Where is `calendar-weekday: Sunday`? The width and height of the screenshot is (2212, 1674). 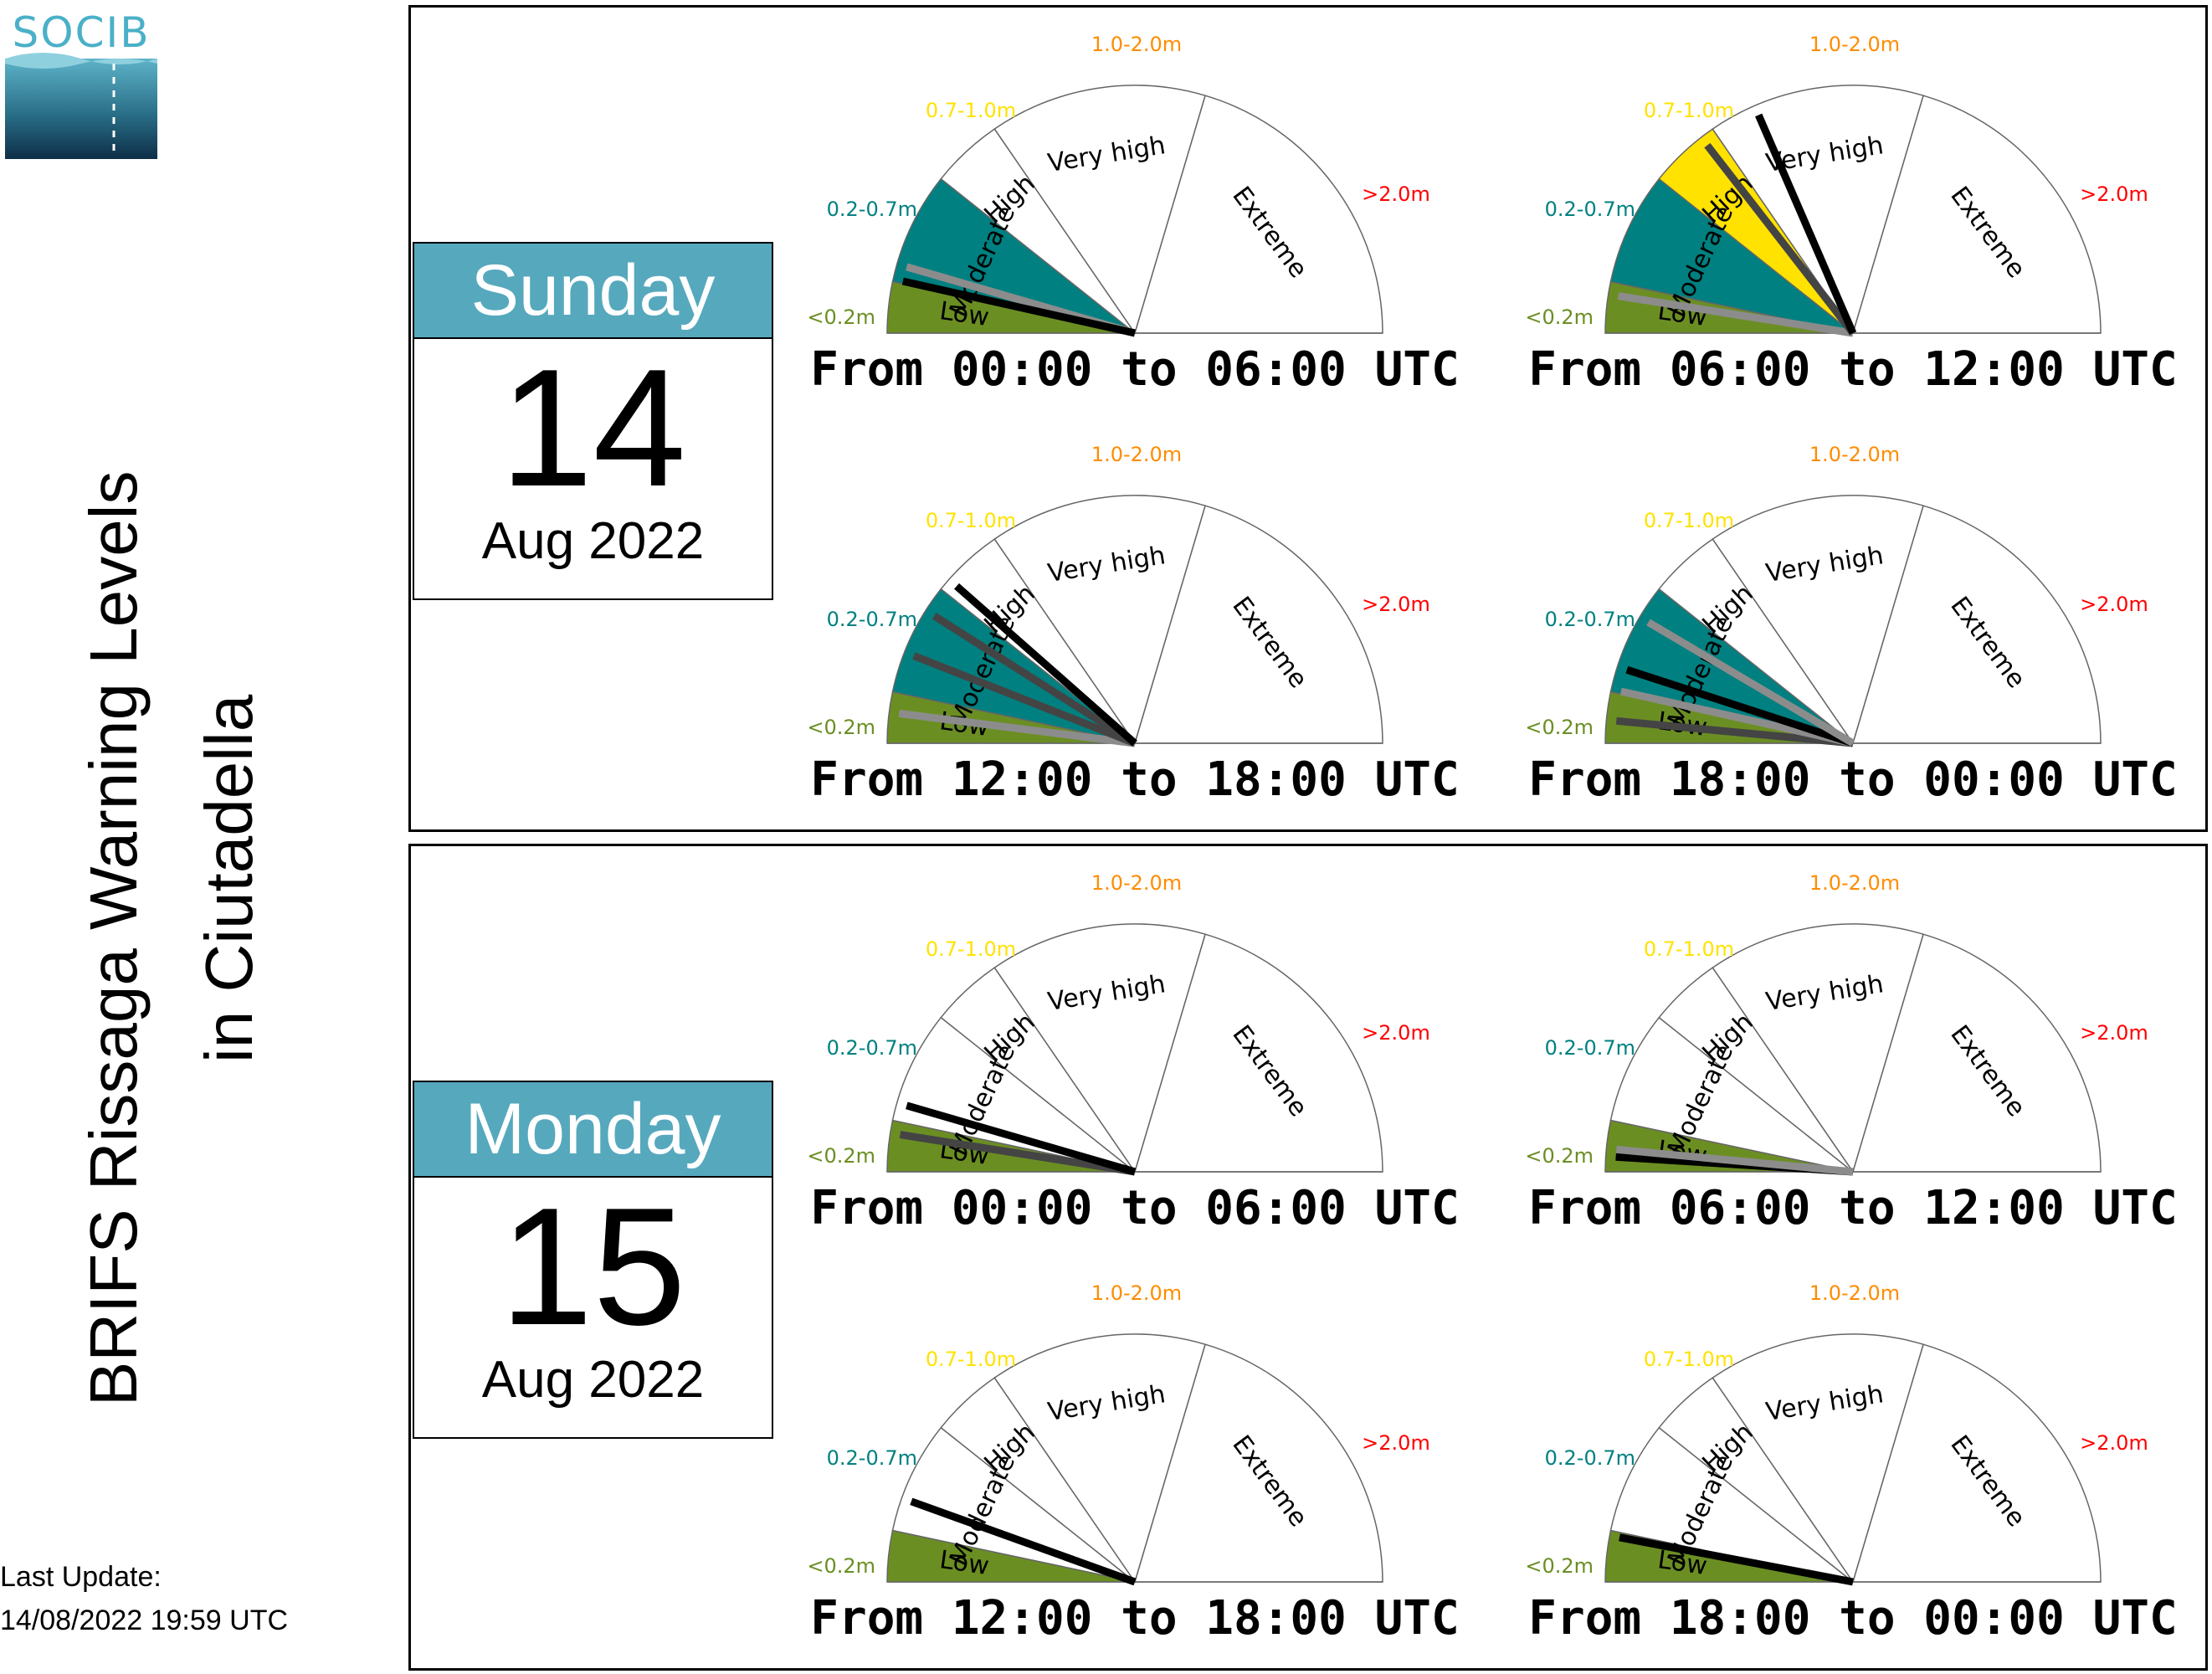
calendar-weekday: Sunday is located at coordinates (593, 292).